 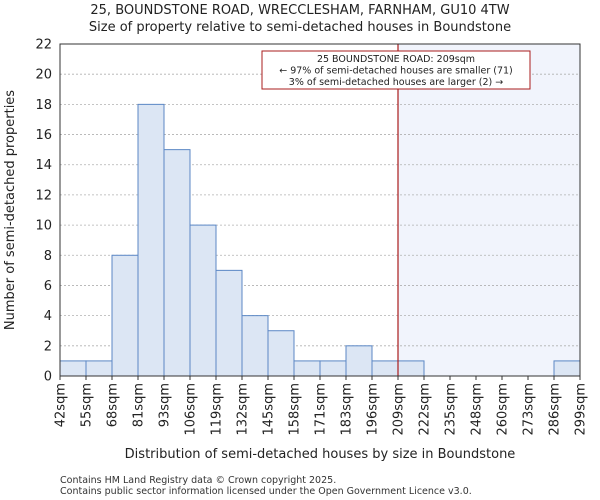 What do you see at coordinates (503, 409) in the screenshot?
I see `x-tick-label: 260sqm` at bounding box center [503, 409].